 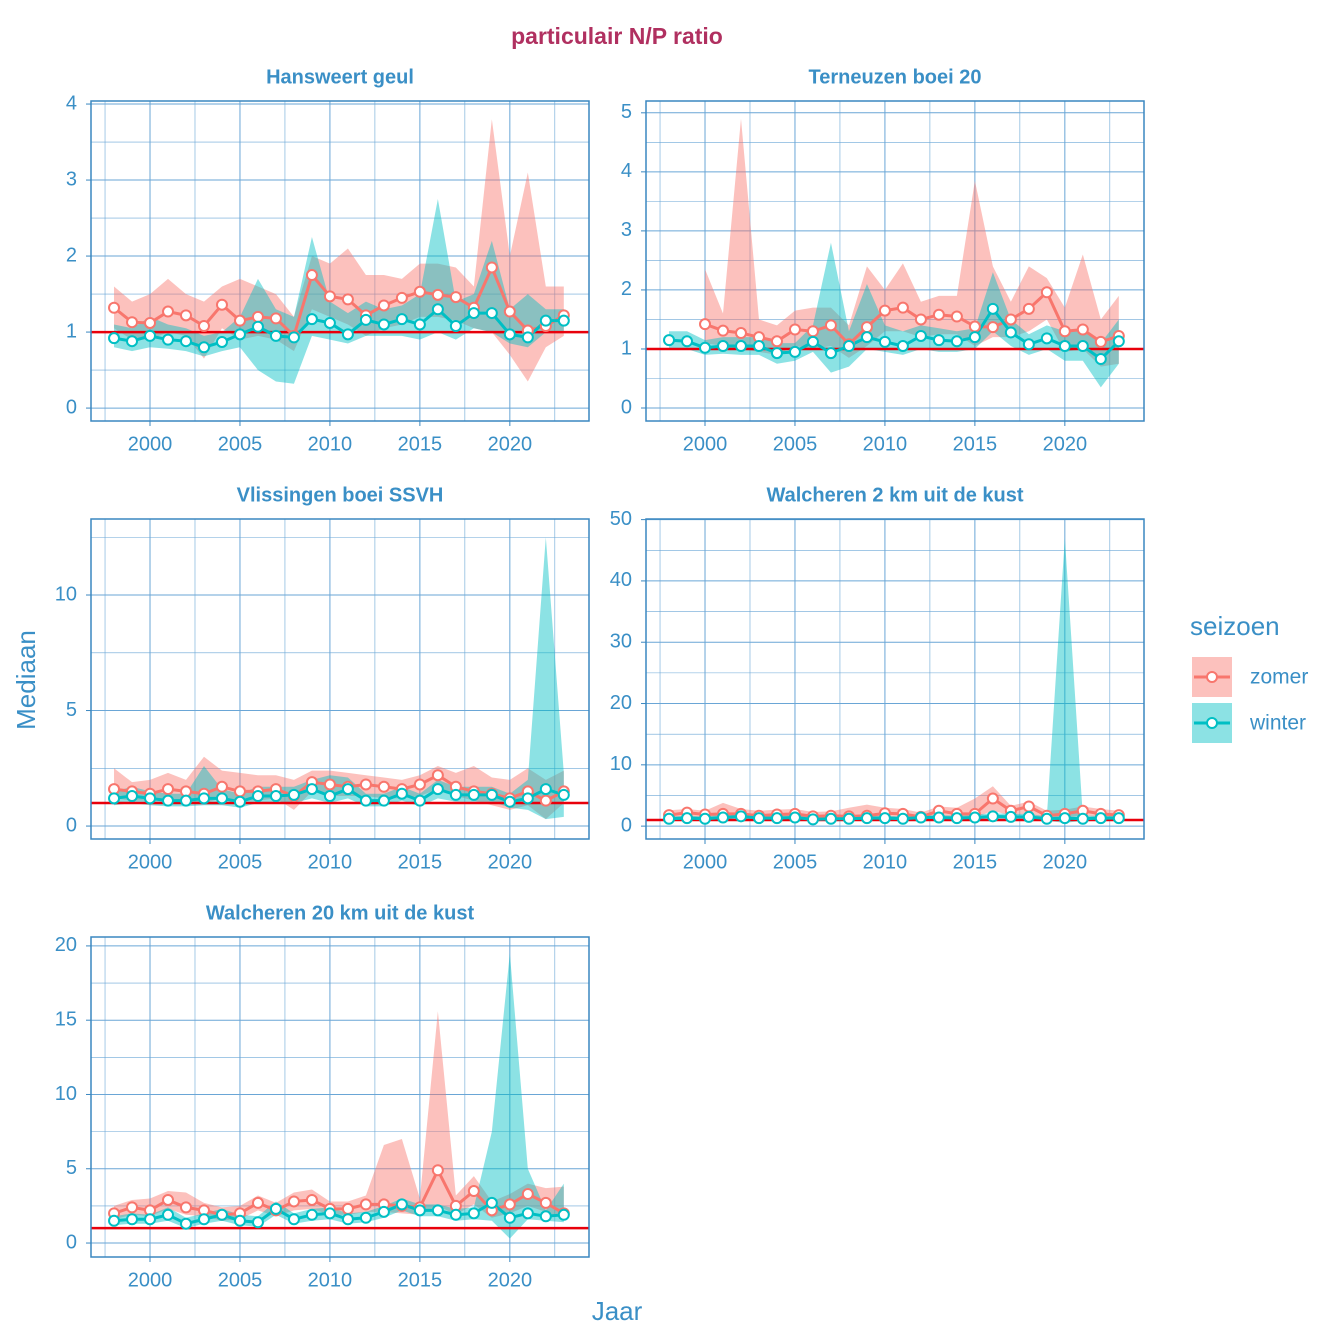 I want to click on legend-key-point, so click(x=1212, y=723).